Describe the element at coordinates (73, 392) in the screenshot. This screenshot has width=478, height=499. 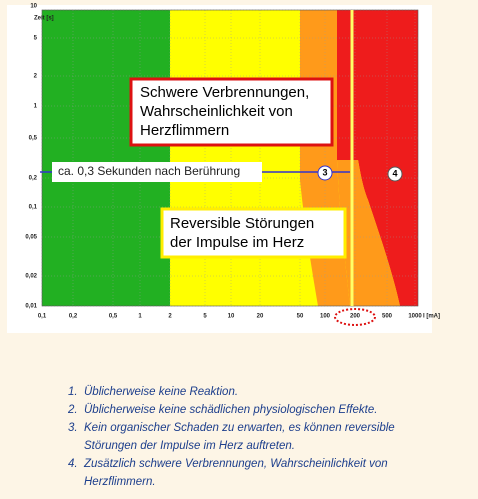
I see `list-marker: 1.` at that location.